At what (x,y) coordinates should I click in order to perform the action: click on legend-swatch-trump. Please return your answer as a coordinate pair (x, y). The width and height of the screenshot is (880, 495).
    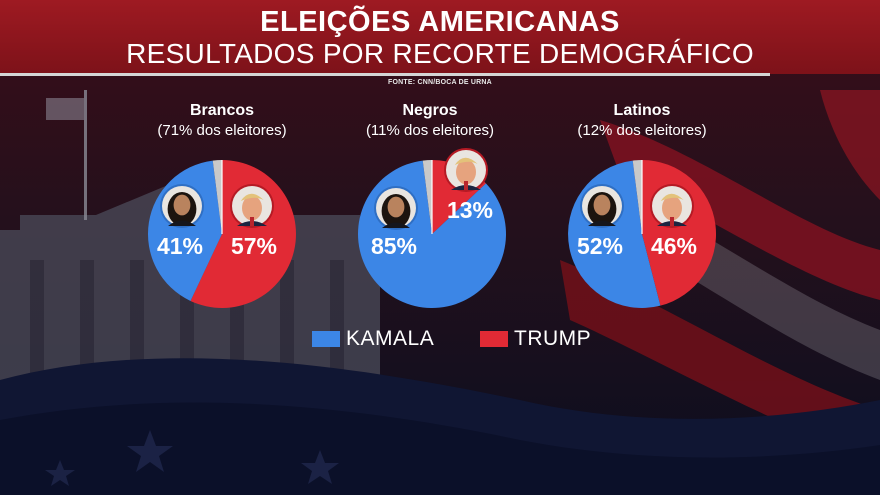
    Looking at the image, I should click on (494, 339).